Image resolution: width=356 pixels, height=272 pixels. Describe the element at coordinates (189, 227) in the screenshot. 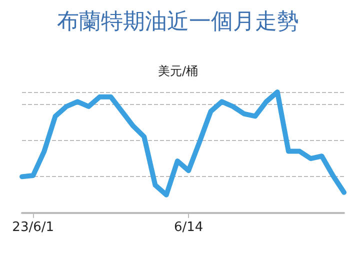

I see `x-tick-label: 6/14` at that location.